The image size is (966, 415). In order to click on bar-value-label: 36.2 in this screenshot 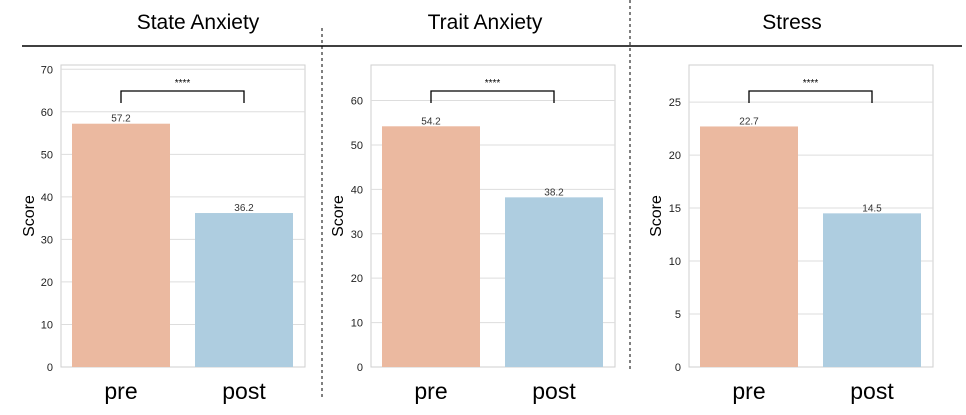, I will do `click(244, 208)`.